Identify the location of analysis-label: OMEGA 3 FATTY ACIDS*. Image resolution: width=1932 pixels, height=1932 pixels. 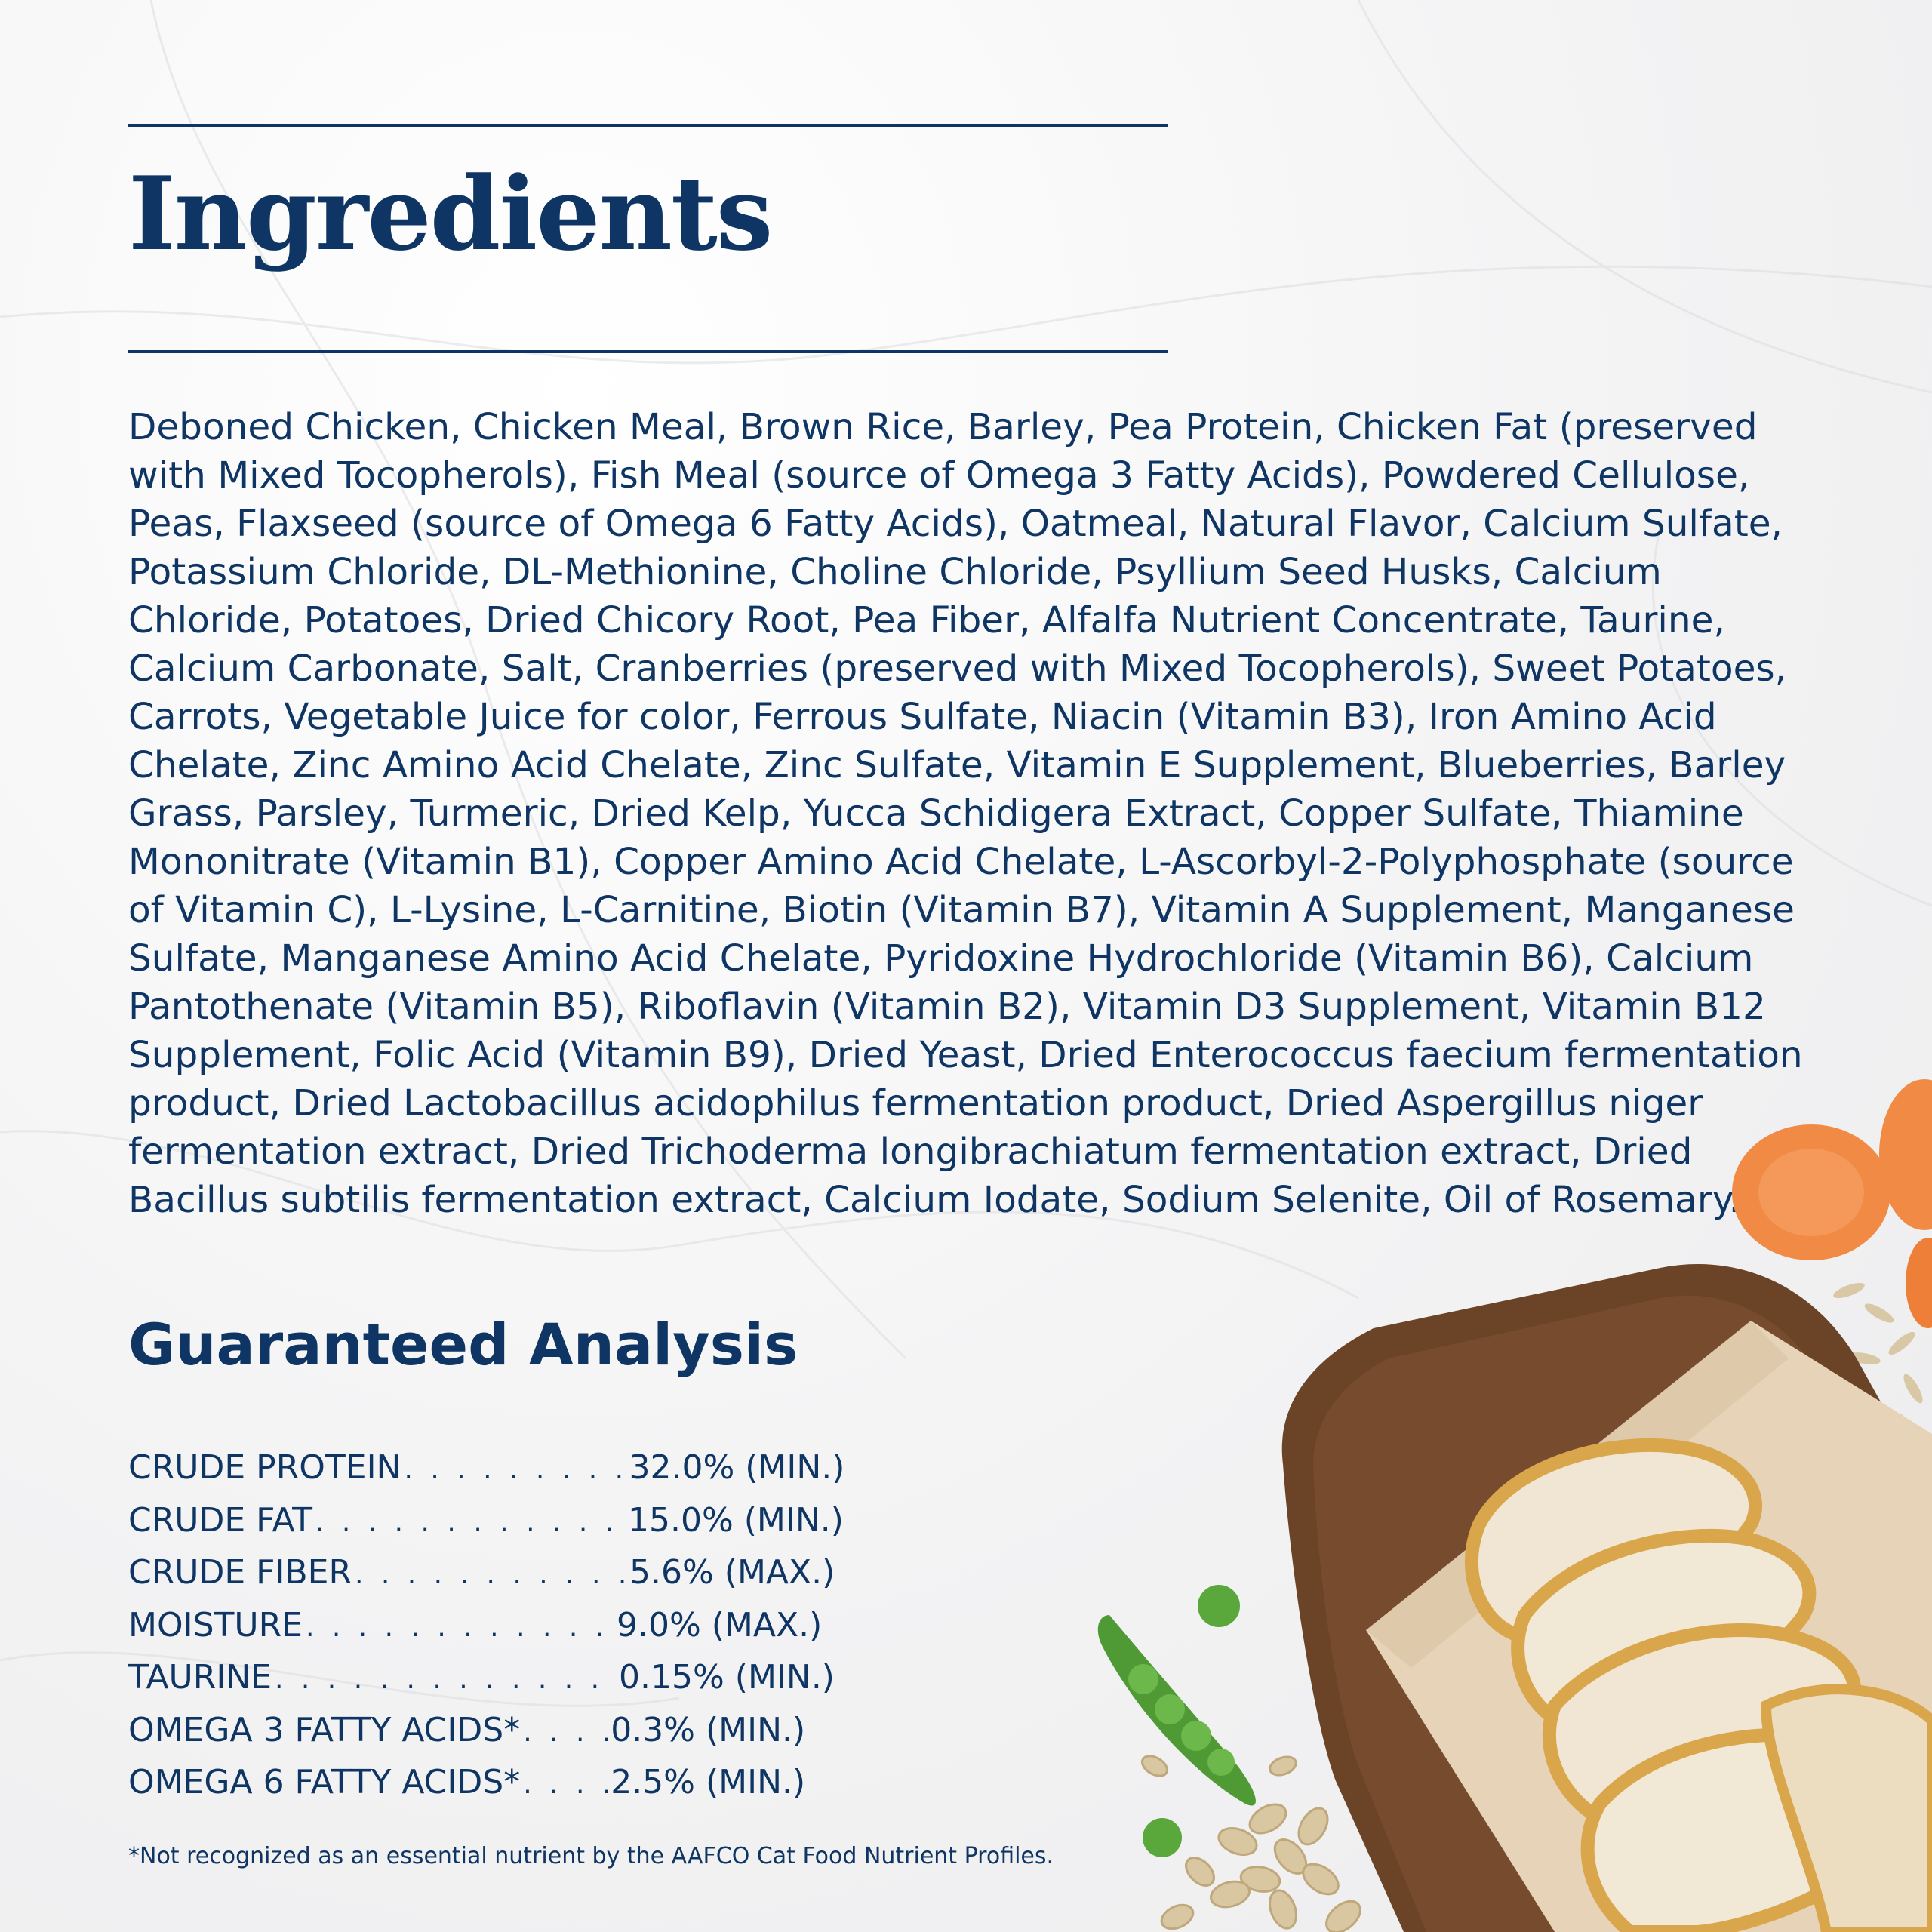
(324, 1729).